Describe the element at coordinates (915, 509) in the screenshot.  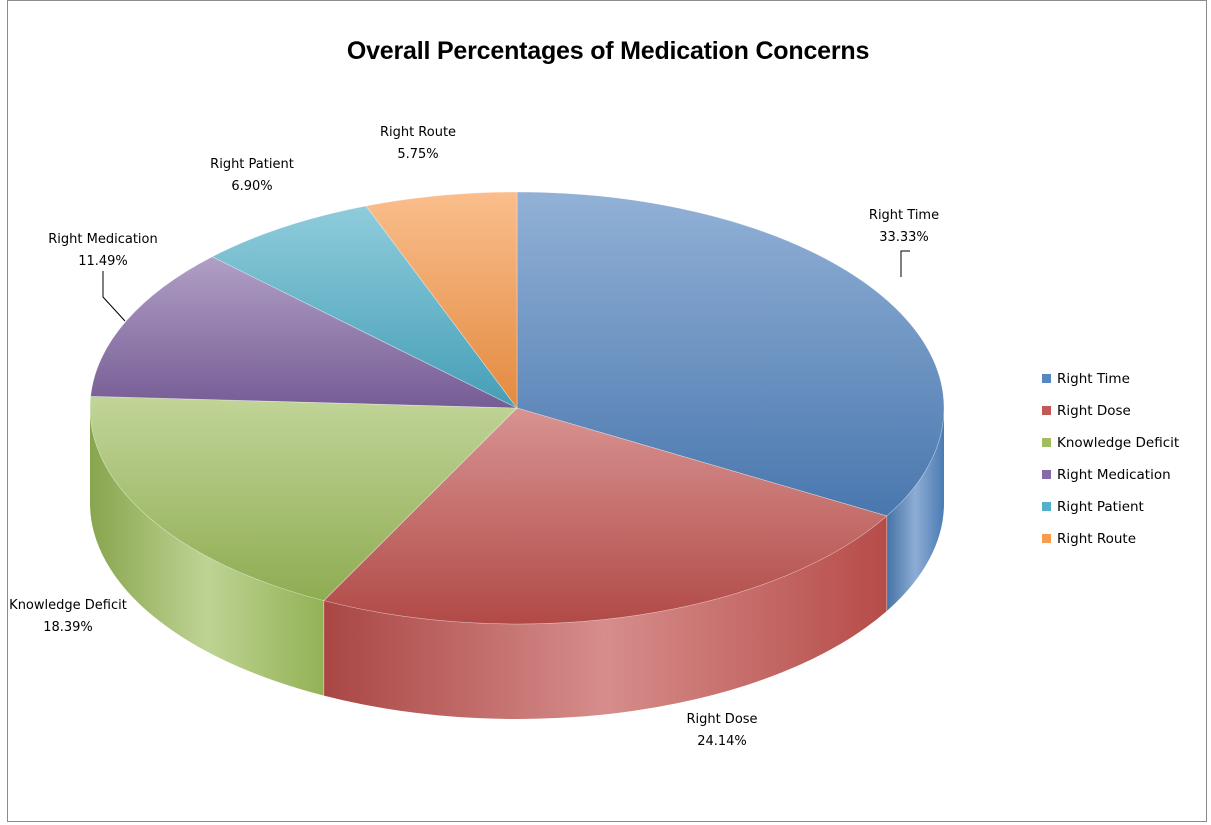
I see `pie-side-right-time` at that location.